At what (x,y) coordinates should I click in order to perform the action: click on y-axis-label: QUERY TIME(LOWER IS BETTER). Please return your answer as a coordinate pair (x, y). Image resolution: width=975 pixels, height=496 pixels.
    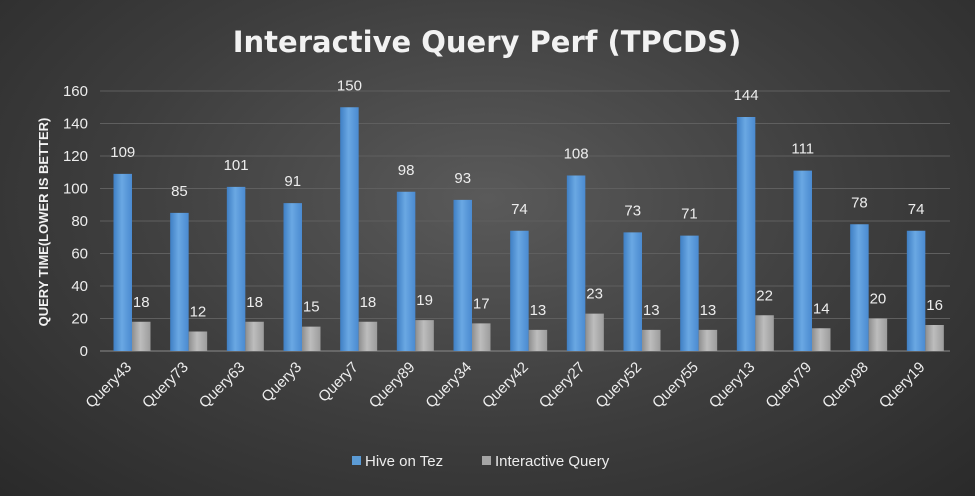
    Looking at the image, I should click on (43, 222).